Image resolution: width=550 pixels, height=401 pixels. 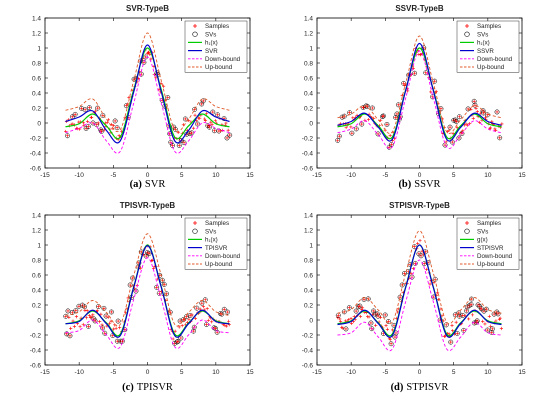 I want to click on x-tick-label: -5, so click(x=113, y=175).